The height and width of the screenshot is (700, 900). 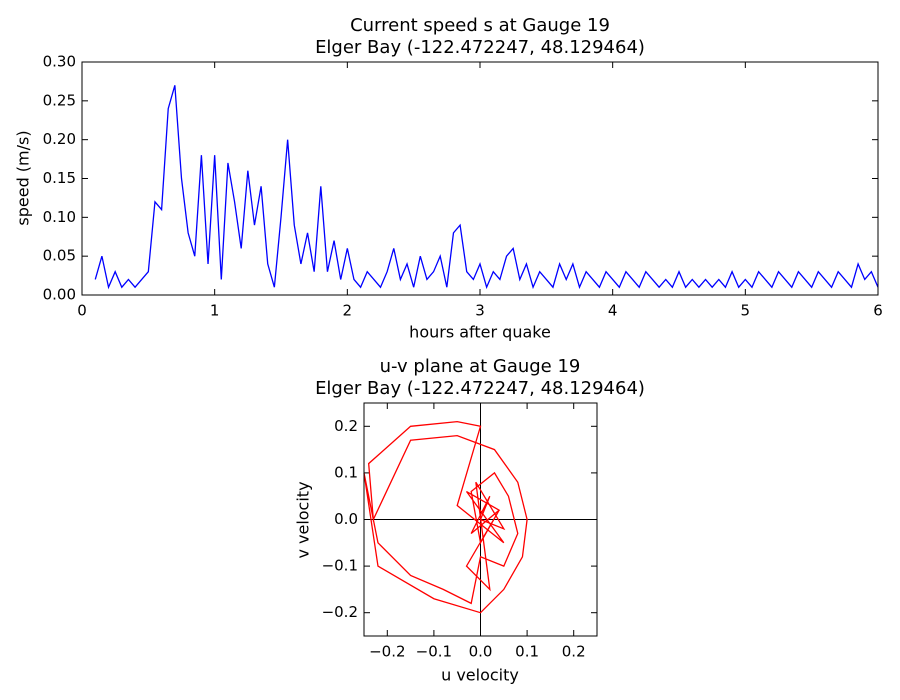 I want to click on x-tick-label: 0.0, so click(x=481, y=652).